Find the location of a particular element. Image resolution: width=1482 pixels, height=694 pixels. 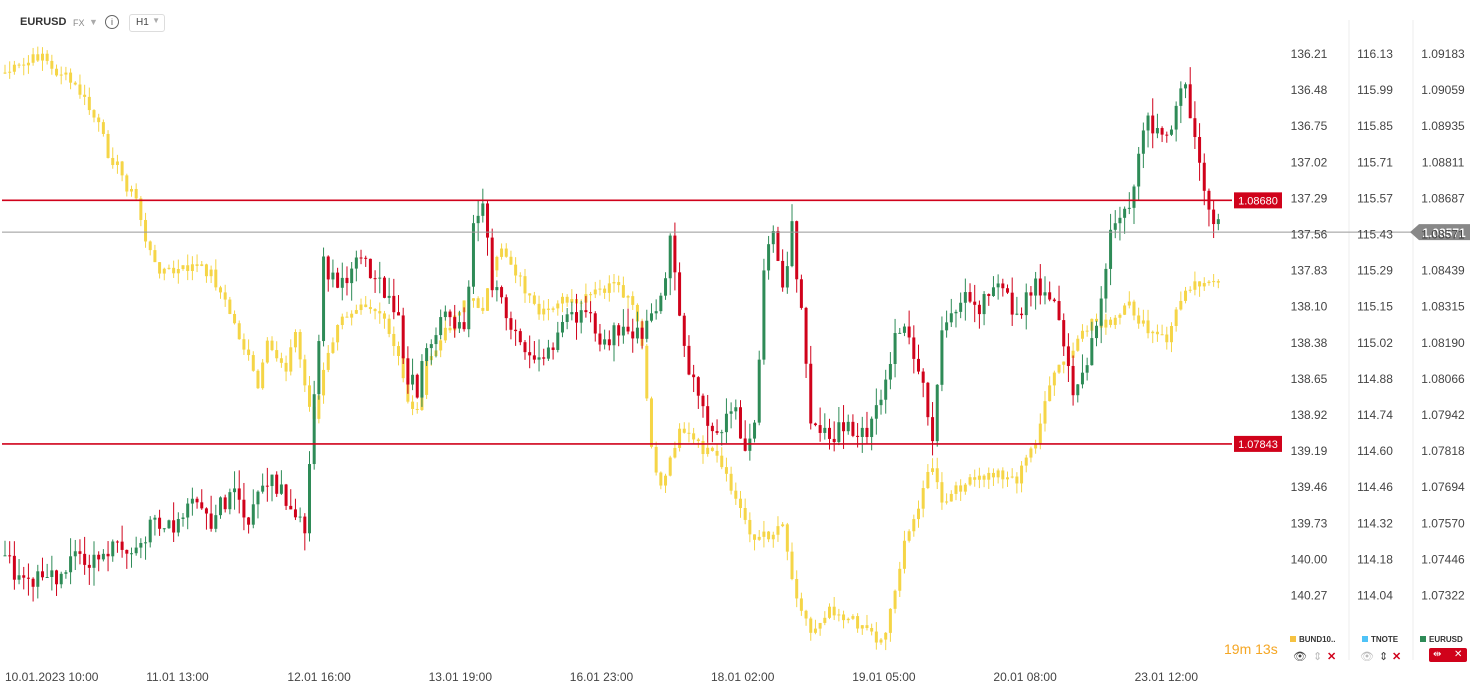

info-icon: i is located at coordinates (112, 22).